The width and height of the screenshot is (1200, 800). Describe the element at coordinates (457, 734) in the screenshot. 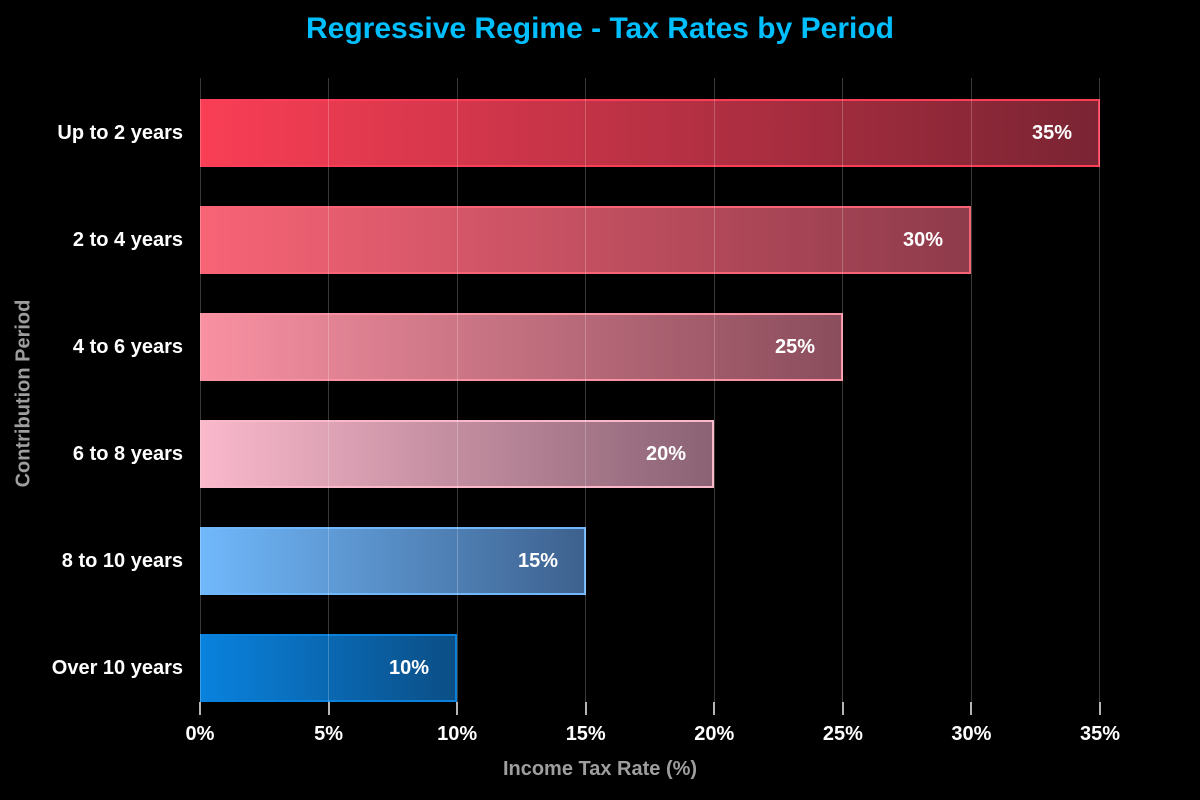

I see `tick-label-10%: 10%` at that location.